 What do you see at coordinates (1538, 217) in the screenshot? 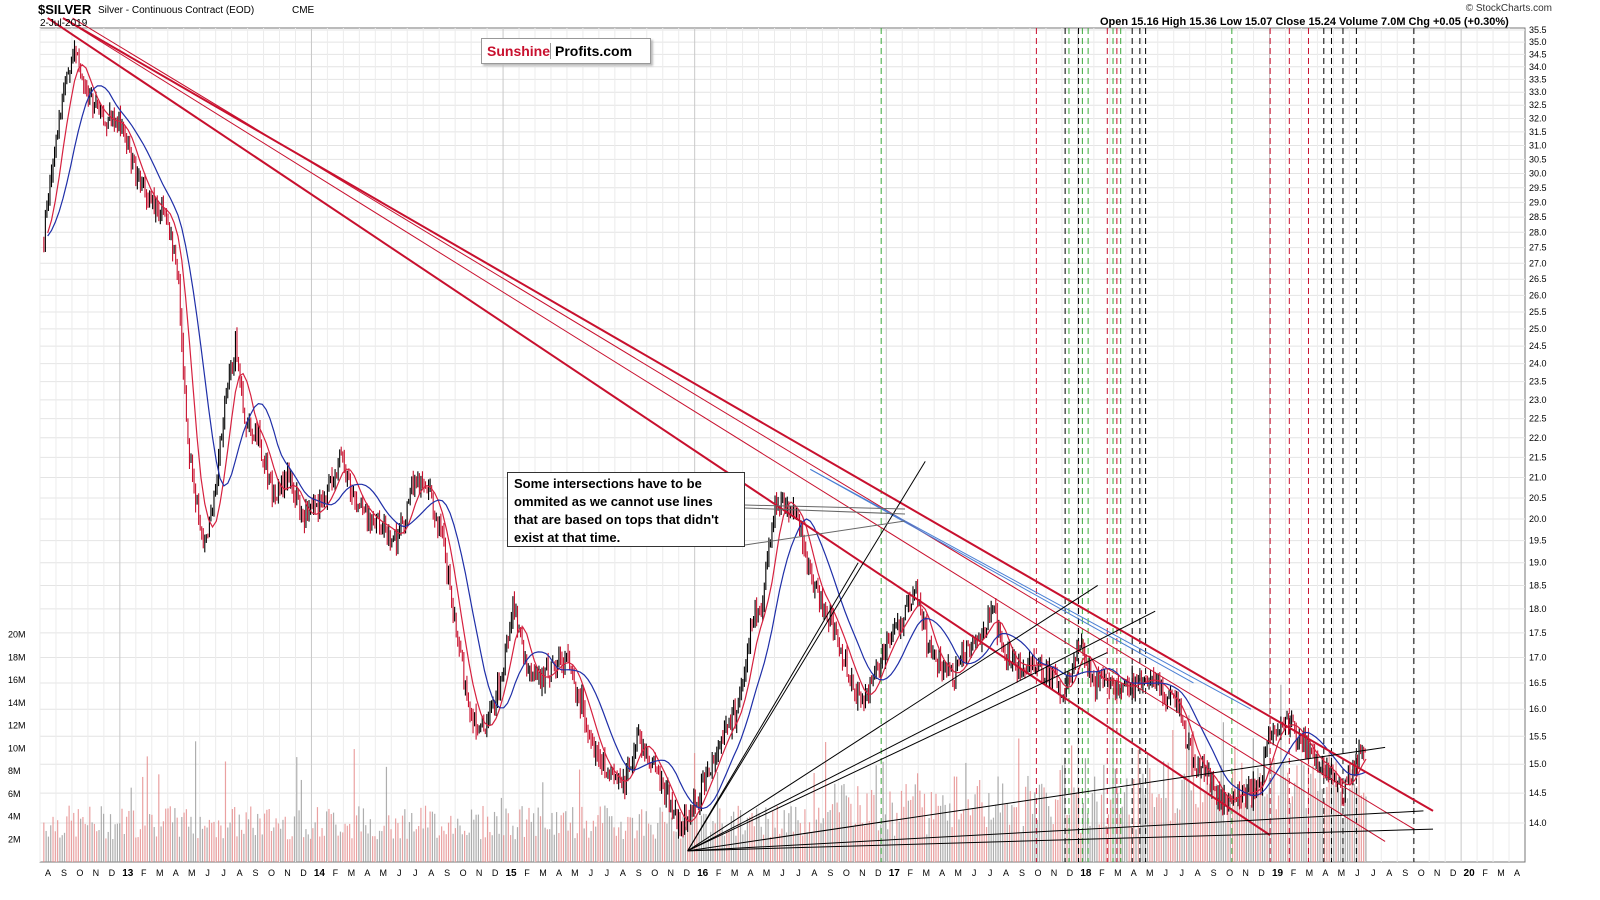
I see `price-tick-label: 28.5` at bounding box center [1538, 217].